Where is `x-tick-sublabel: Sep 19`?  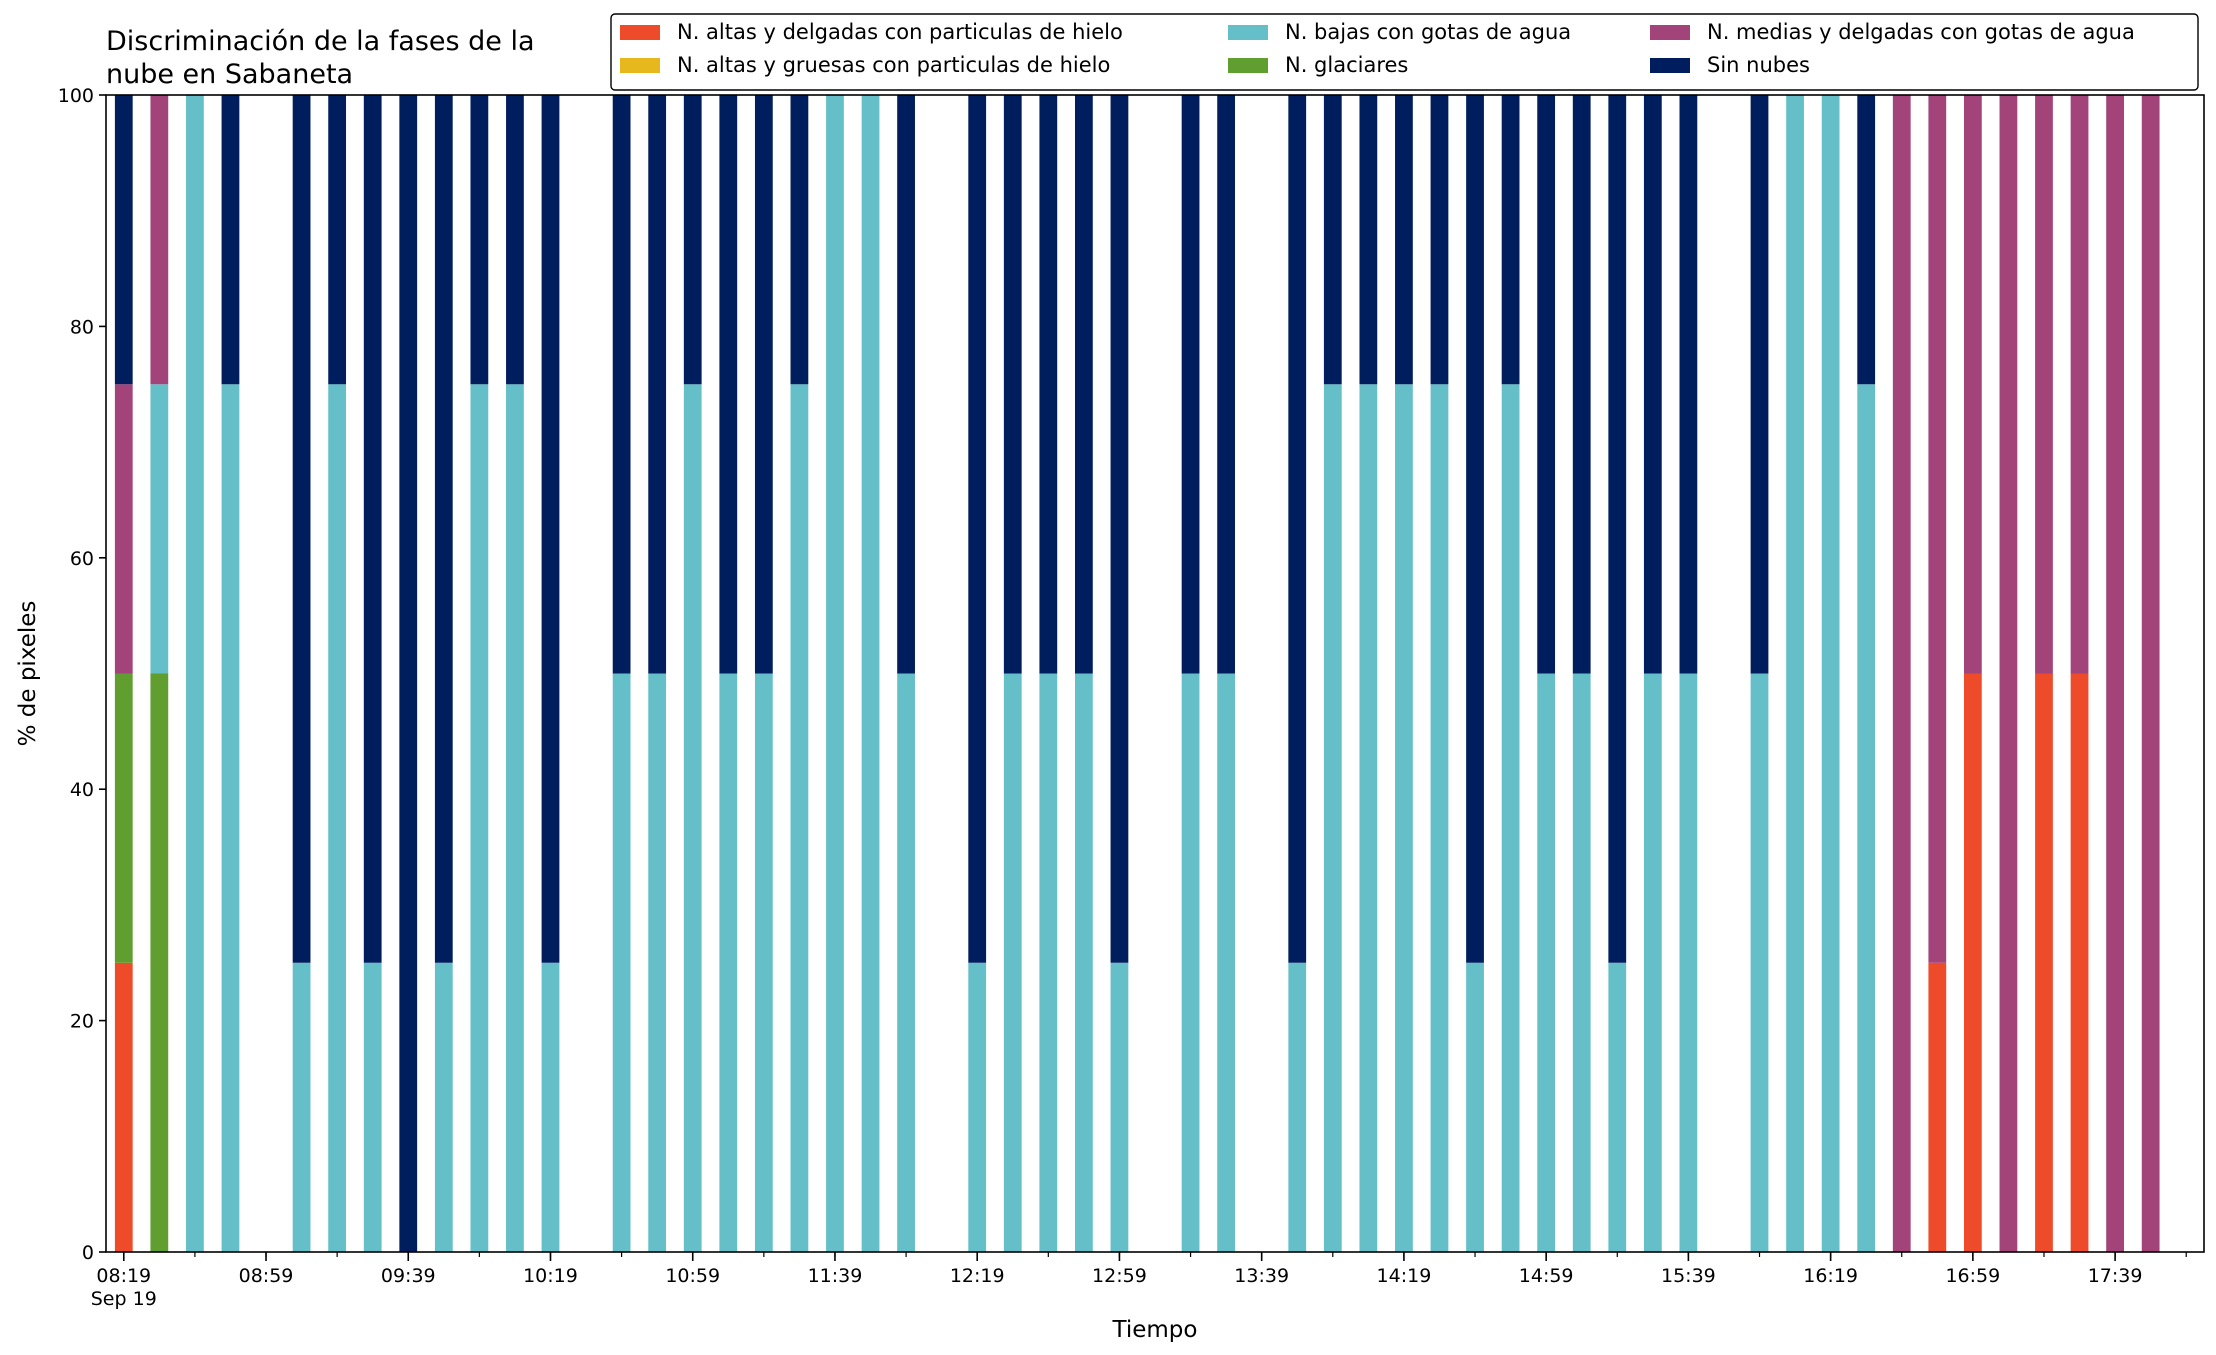 x-tick-sublabel: Sep 19 is located at coordinates (124, 1299).